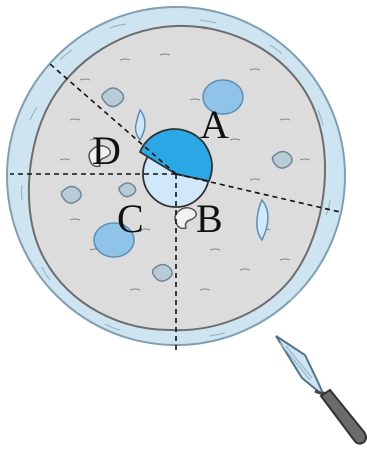 The image size is (367, 455). I want to click on label-b: B, so click(209, 218).